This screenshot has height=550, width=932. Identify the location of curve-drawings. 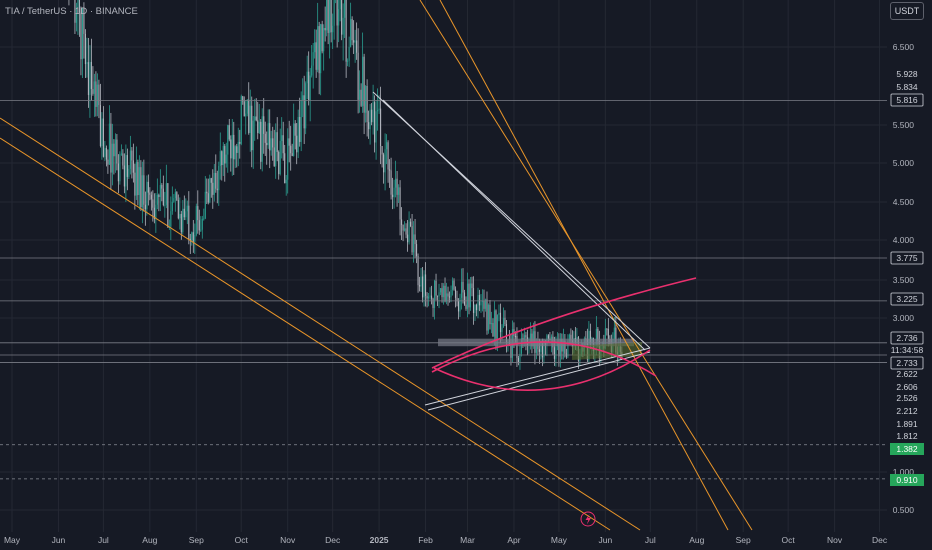
(564, 334).